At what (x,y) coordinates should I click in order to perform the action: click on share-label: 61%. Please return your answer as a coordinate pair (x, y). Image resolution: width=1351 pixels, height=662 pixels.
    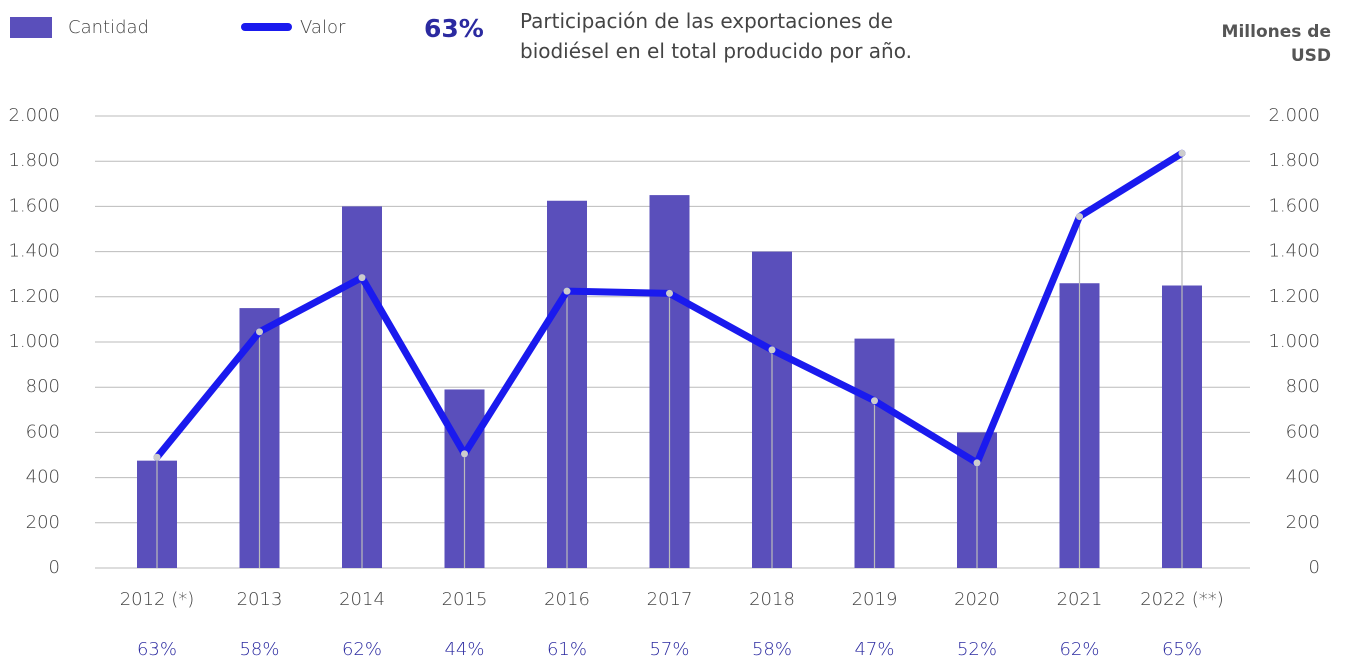
    Looking at the image, I should click on (567, 649).